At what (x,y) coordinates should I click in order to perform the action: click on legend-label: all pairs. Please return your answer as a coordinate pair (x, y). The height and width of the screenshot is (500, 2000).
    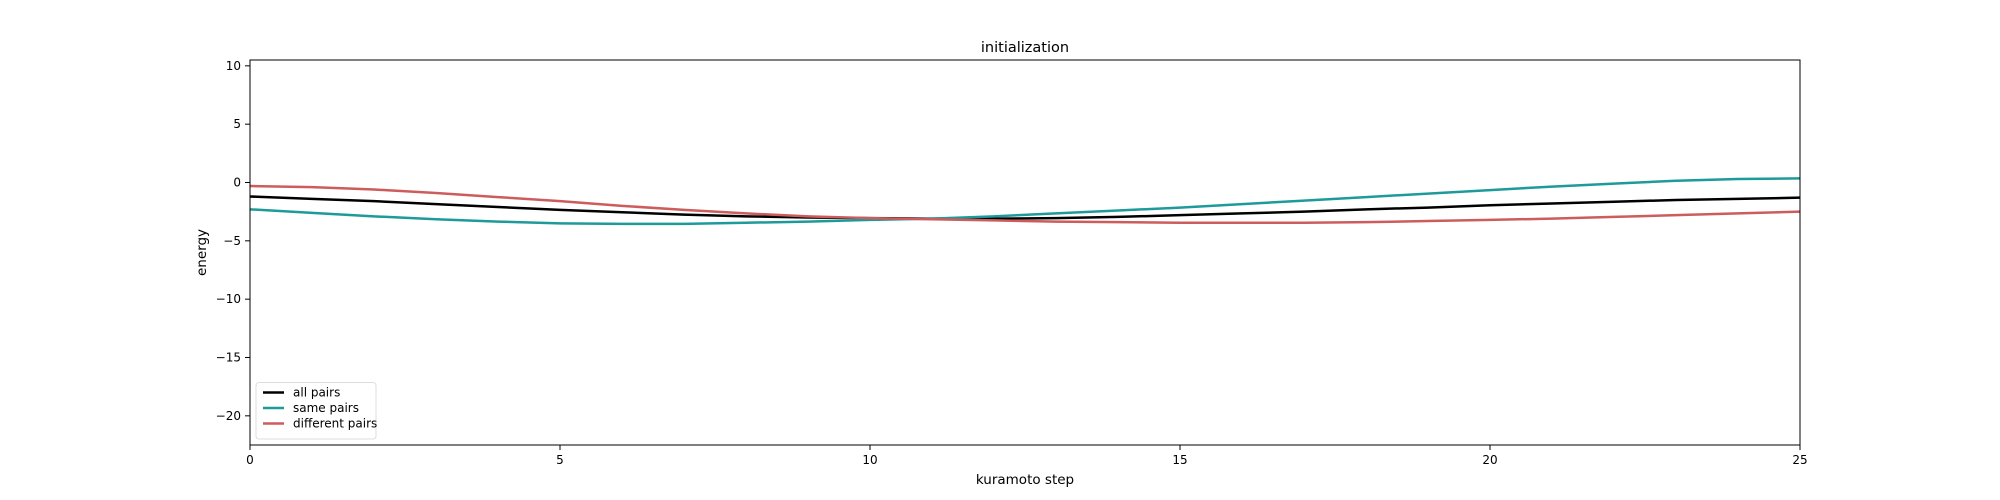
    Looking at the image, I should click on (316, 393).